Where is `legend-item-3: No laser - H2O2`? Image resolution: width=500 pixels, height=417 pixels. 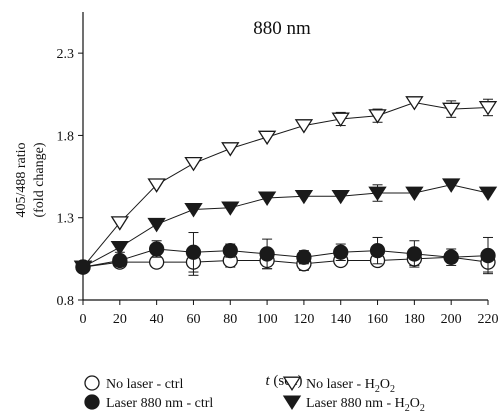 legend-item-3: No laser - H2O2 is located at coordinates (338, 385).